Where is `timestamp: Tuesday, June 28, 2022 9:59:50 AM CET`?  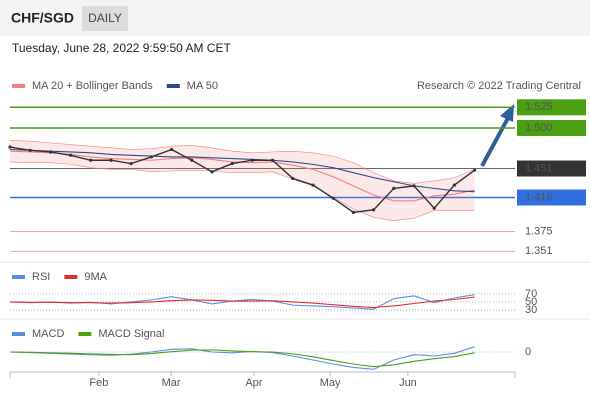
timestamp: Tuesday, June 28, 2022 9:59:50 AM CET is located at coordinates (121, 48).